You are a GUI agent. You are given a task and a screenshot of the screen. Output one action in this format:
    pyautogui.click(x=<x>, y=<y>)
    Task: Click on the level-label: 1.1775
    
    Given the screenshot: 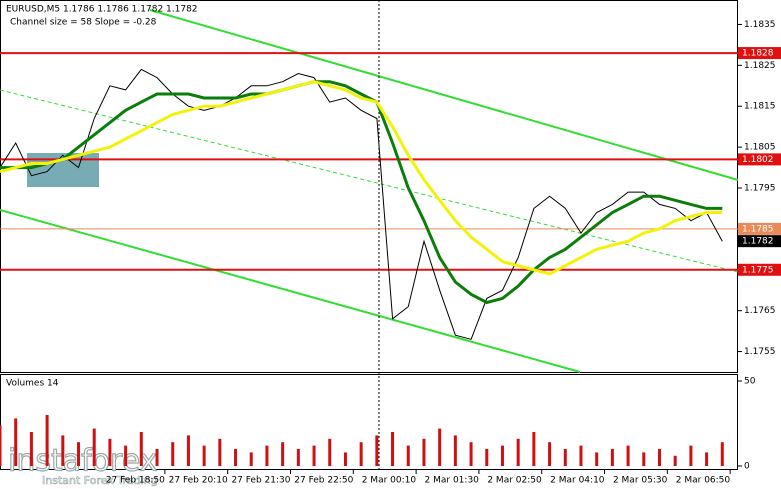 What is the action you would take?
    pyautogui.click(x=758, y=270)
    